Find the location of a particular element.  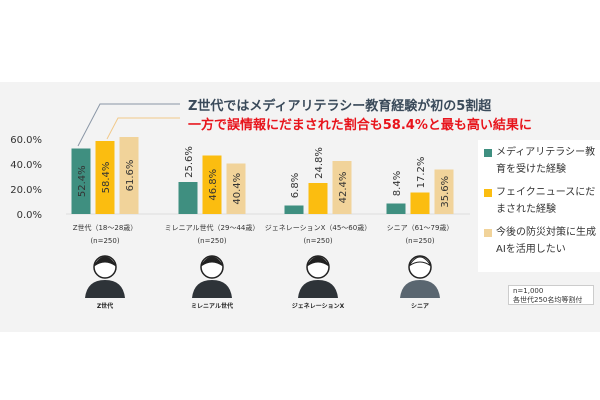

note-line: 各世代250名均等割付 is located at coordinates (548, 300).